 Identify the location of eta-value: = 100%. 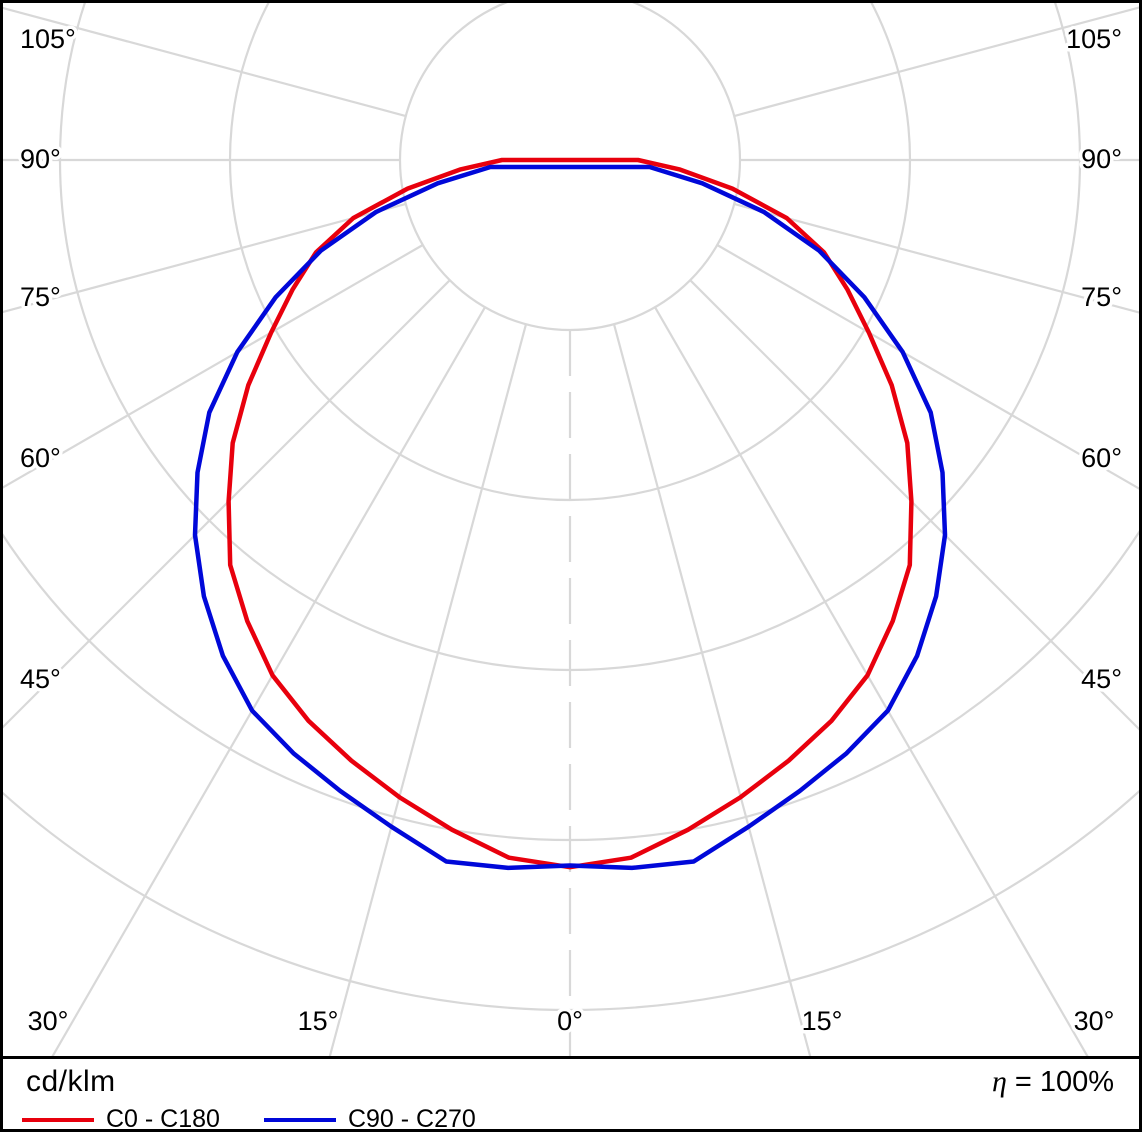
(1064, 1082).